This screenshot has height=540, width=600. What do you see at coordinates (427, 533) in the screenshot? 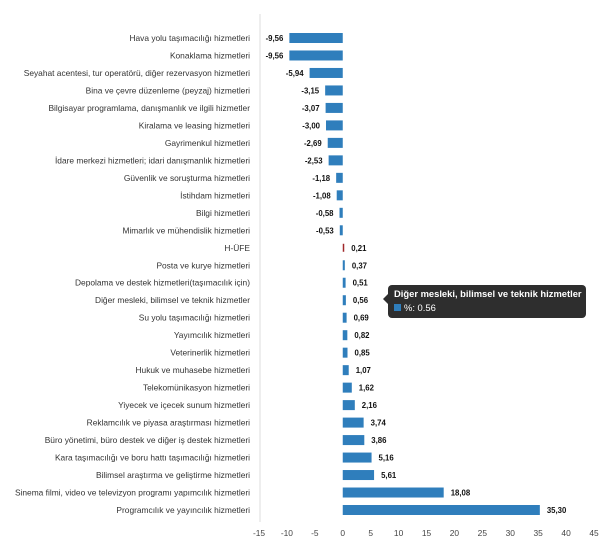
I see `x-tick-label: 15` at bounding box center [427, 533].